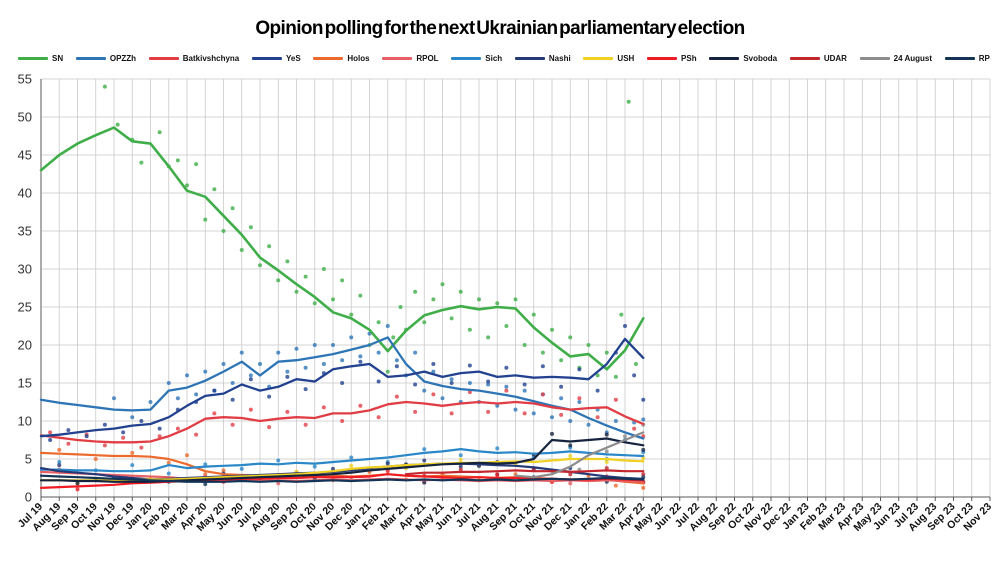 This screenshot has height=571, width=1000. Describe the element at coordinates (211, 58) in the screenshot. I see `legend-label: Batkivshchyna` at that location.